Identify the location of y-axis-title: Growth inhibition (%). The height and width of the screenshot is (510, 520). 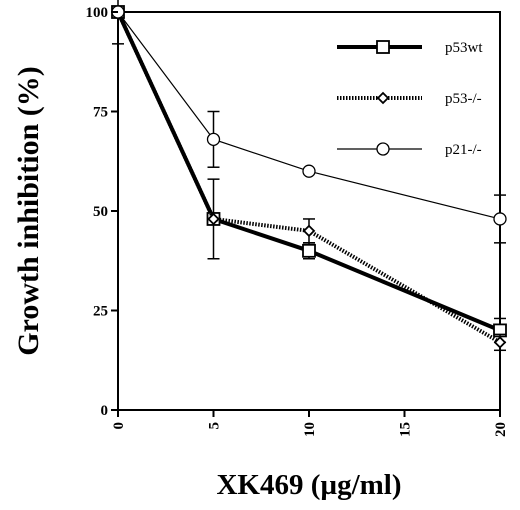
(28, 211).